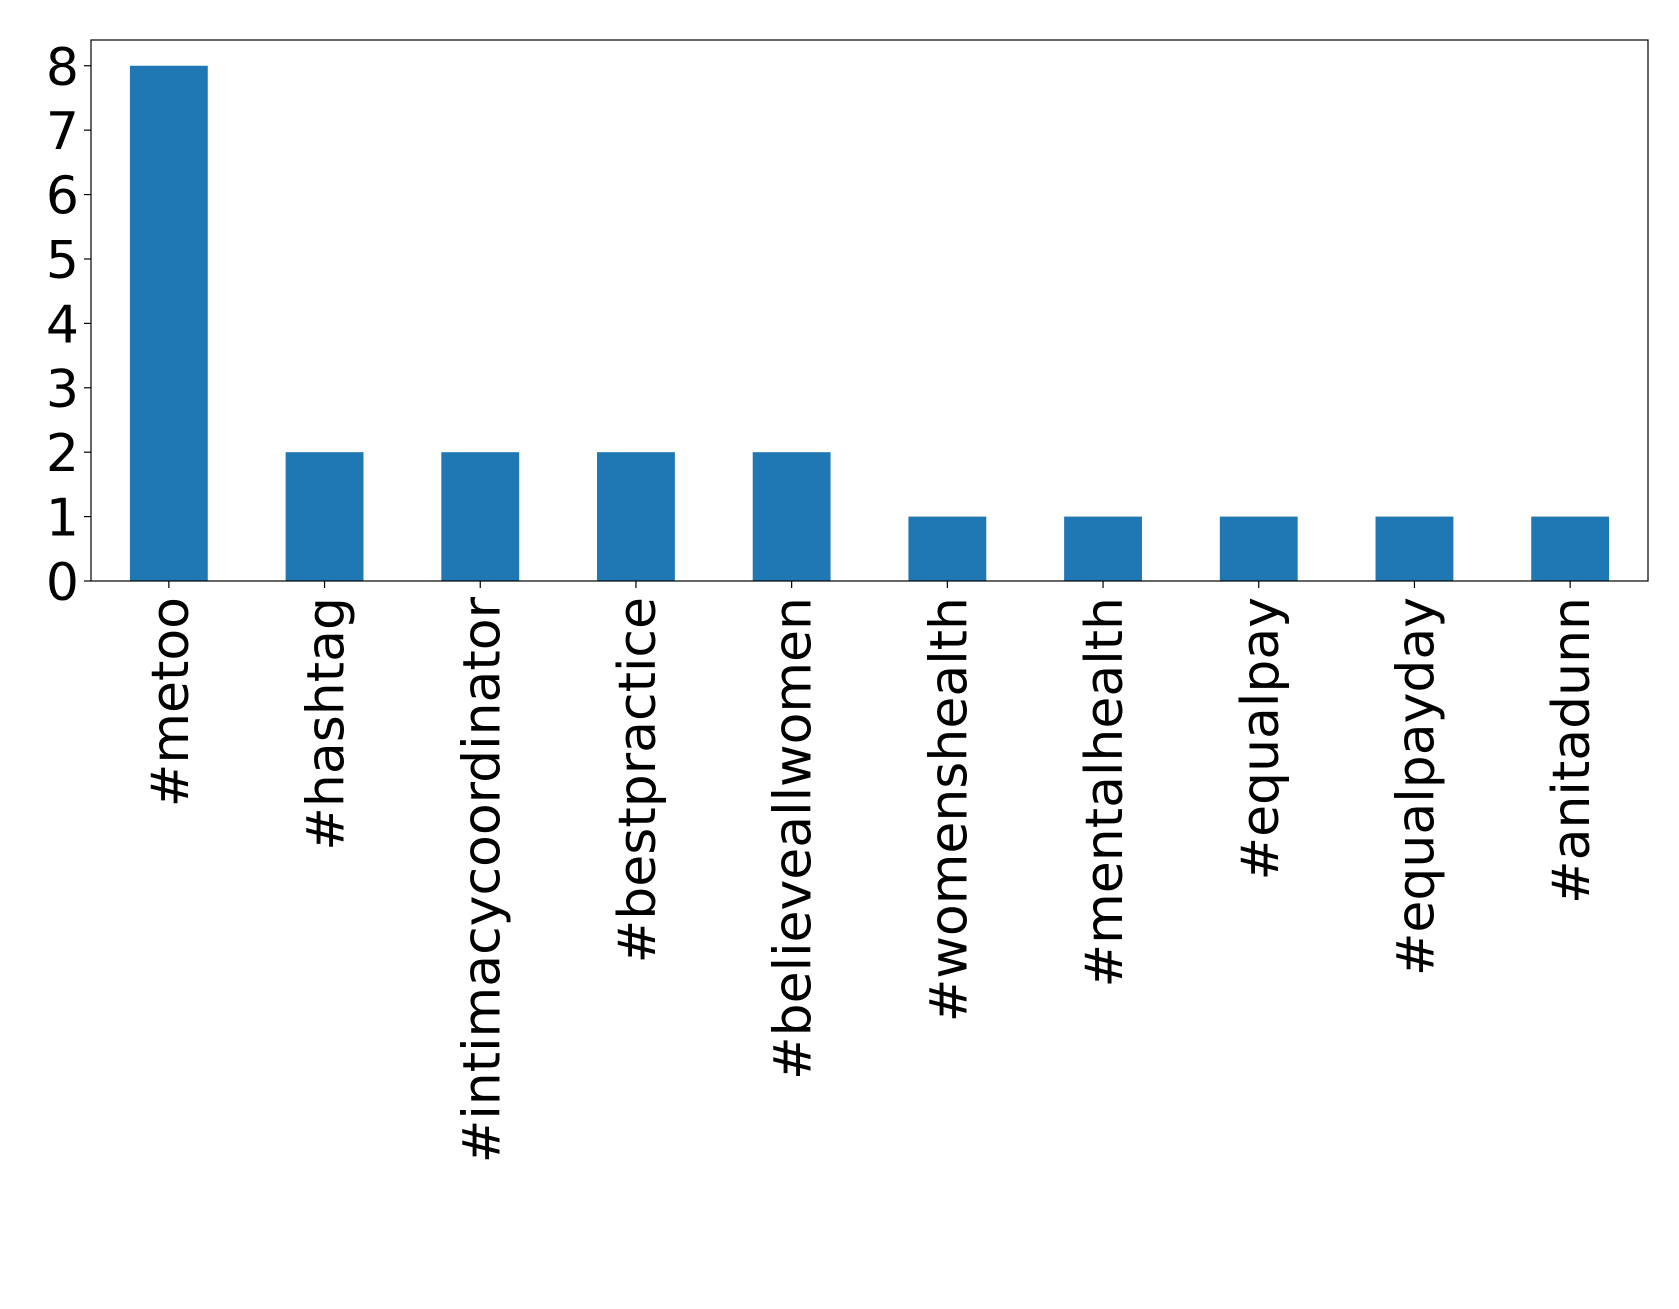 This screenshot has width=1679, height=1309. I want to click on y-tick-label: 1, so click(62, 519).